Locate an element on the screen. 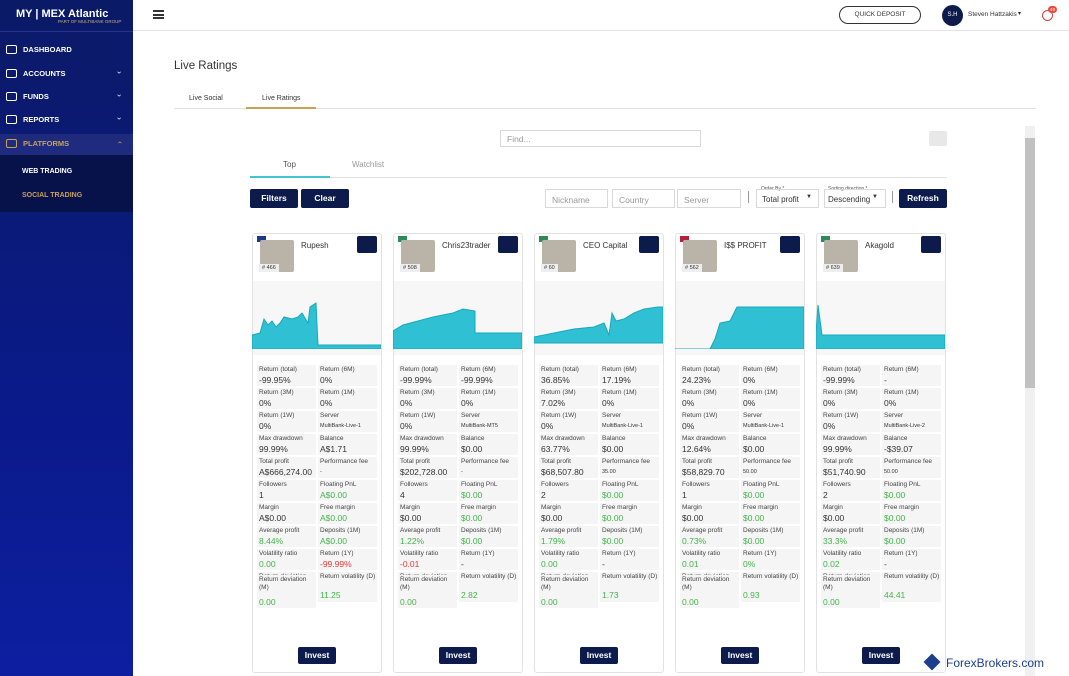 This screenshot has width=1069, height=676. subnav-item: WEB TRADING is located at coordinates (47, 171).